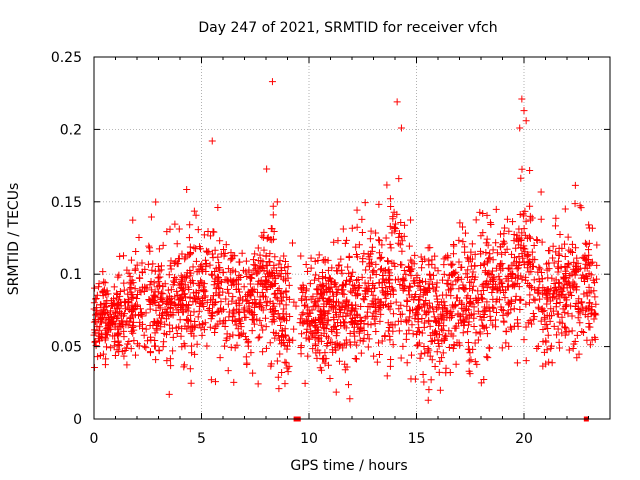 The width and height of the screenshot is (640, 480). I want to click on x-tick-label: 10, so click(309, 439).